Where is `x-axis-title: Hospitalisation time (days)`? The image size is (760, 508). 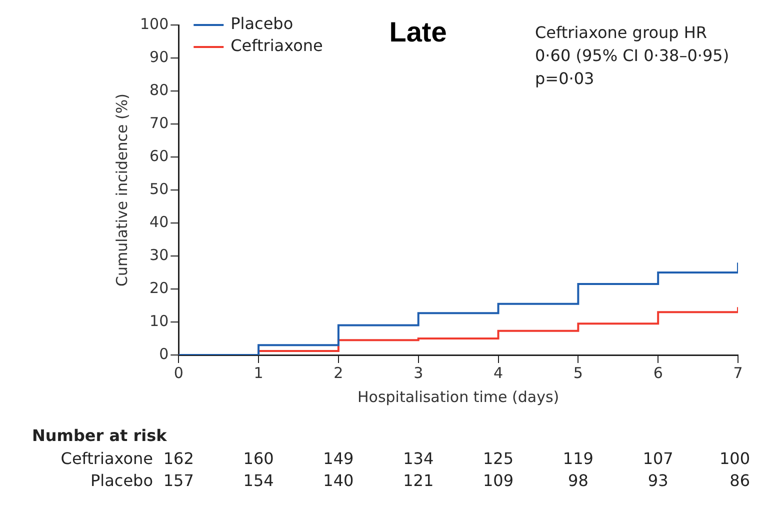 x-axis-title: Hospitalisation time (days) is located at coordinates (458, 397).